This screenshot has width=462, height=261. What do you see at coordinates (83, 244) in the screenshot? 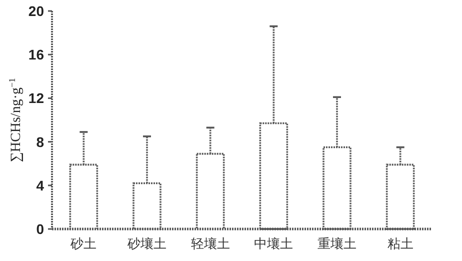
I see `x-tick-label: 砂土` at bounding box center [83, 244].